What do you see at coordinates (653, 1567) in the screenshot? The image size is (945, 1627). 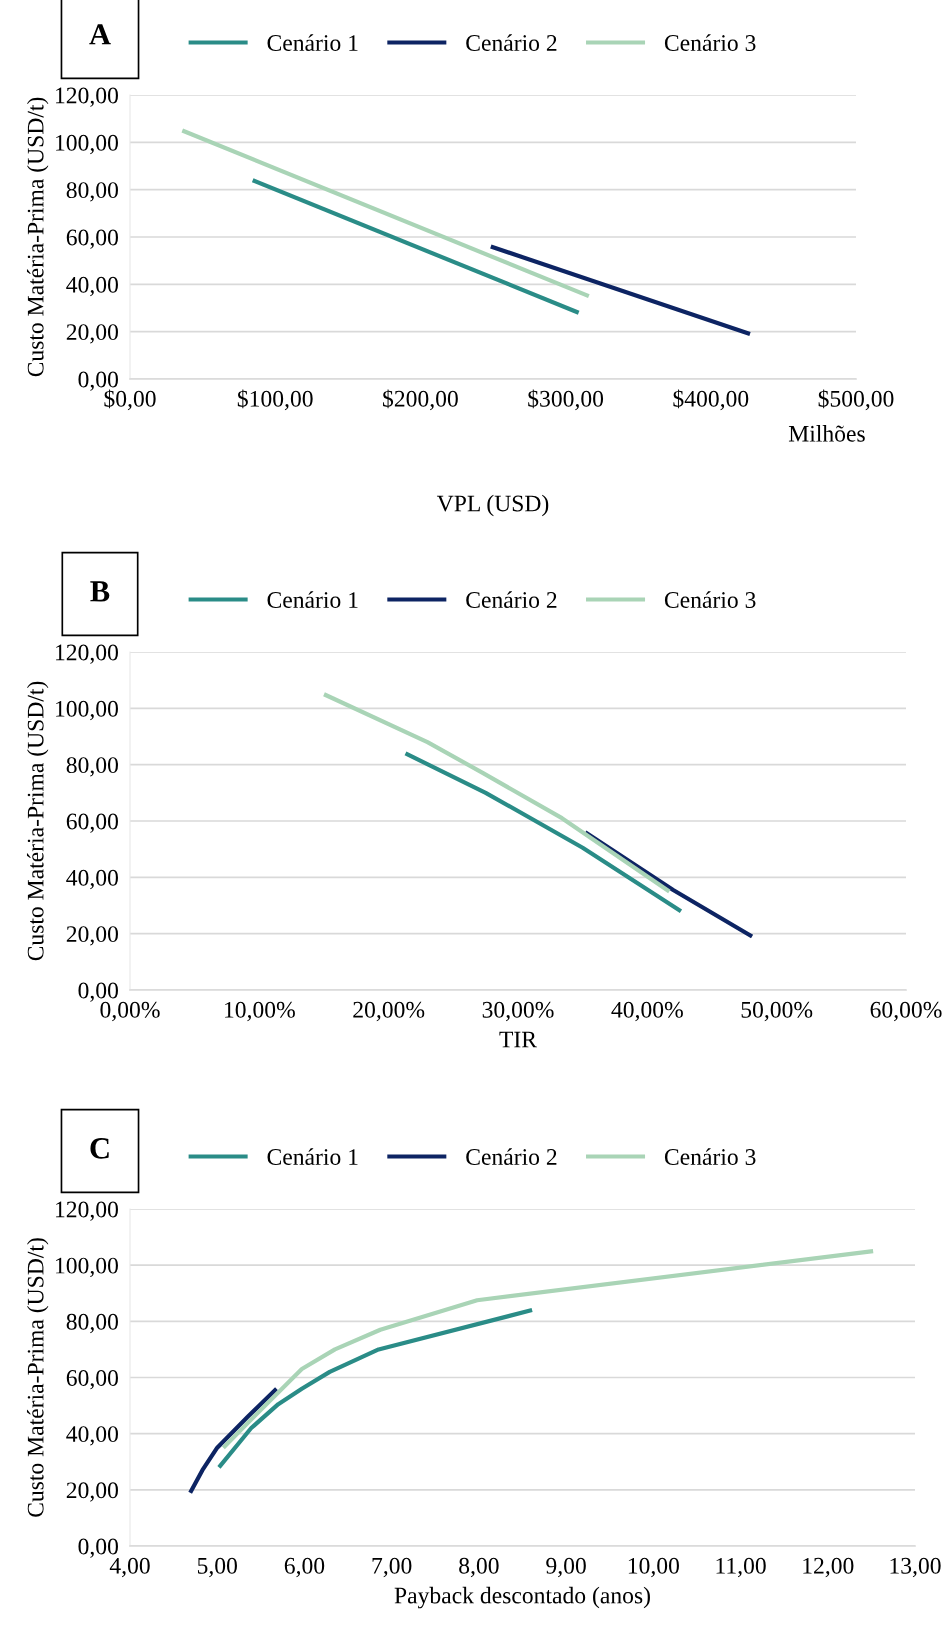 I see `x-tick-label: 10,00` at bounding box center [653, 1567].